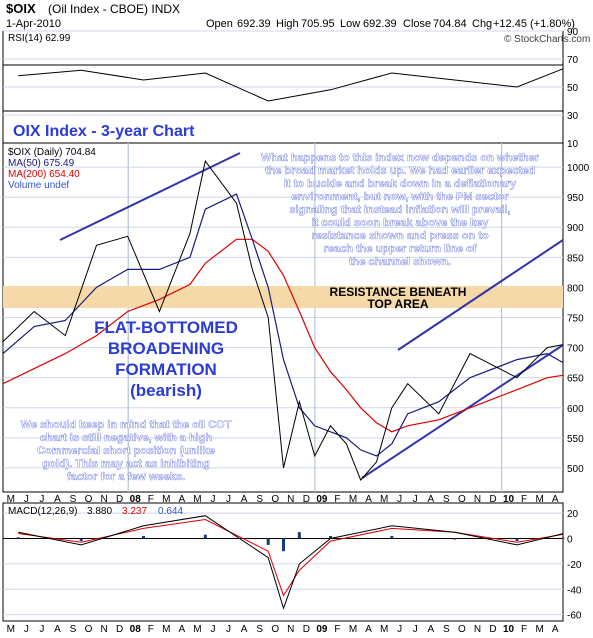 This screenshot has height=638, width=593. I want to click on macd-tick-label: -20, so click(574, 565).